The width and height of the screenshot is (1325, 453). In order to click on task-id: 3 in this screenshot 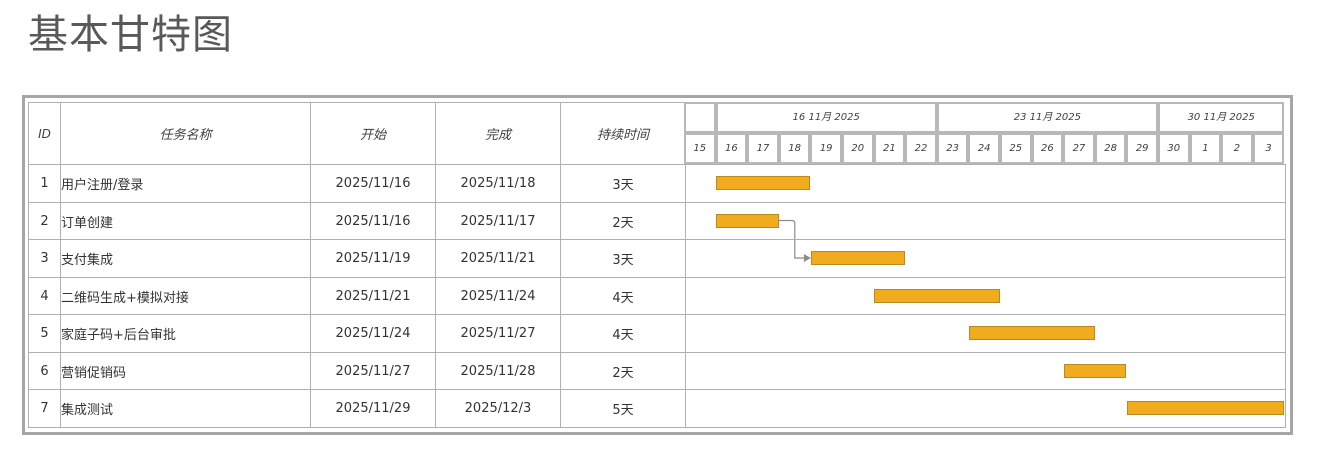, I will do `click(44, 258)`.